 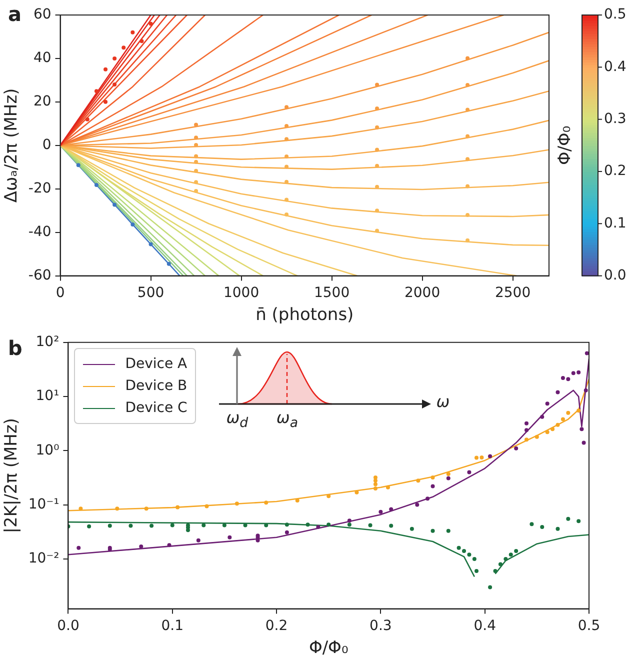 I want to click on color-bar-label: 0.2, so click(x=615, y=171).